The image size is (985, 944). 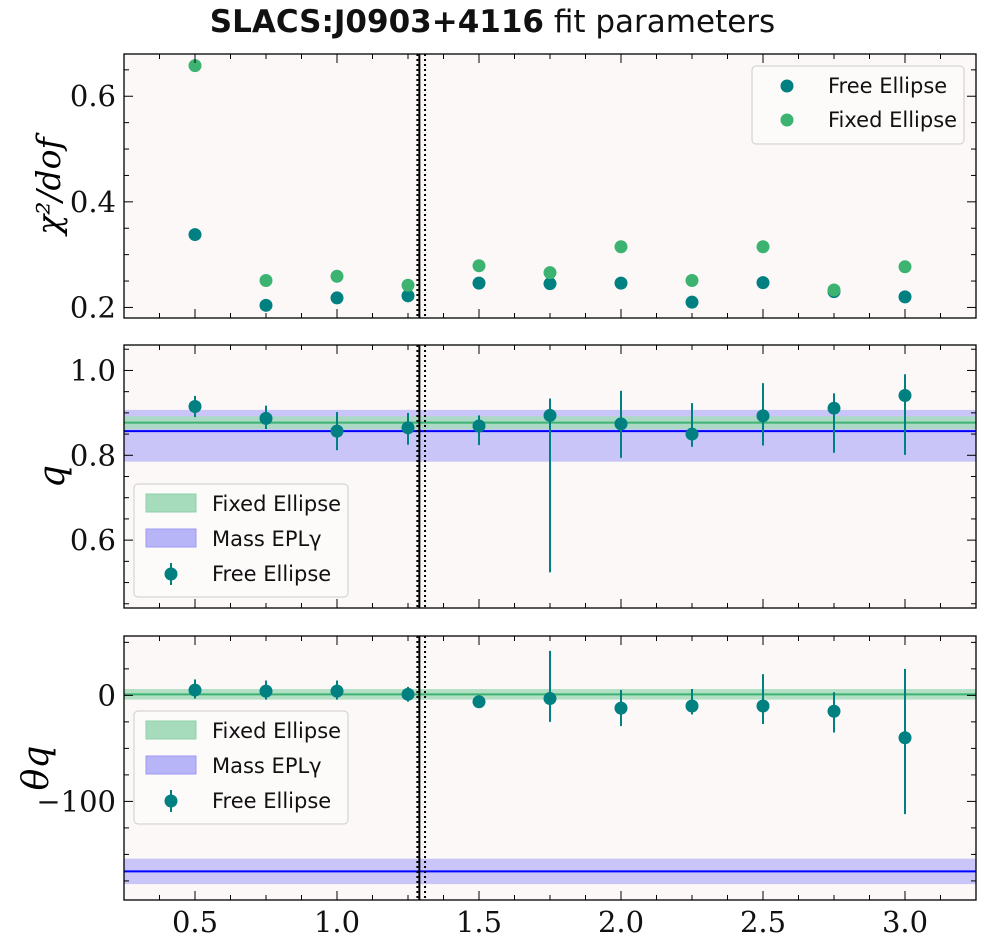 What do you see at coordinates (52, 476) in the screenshot?
I see `y-axis-label: q` at bounding box center [52, 476].